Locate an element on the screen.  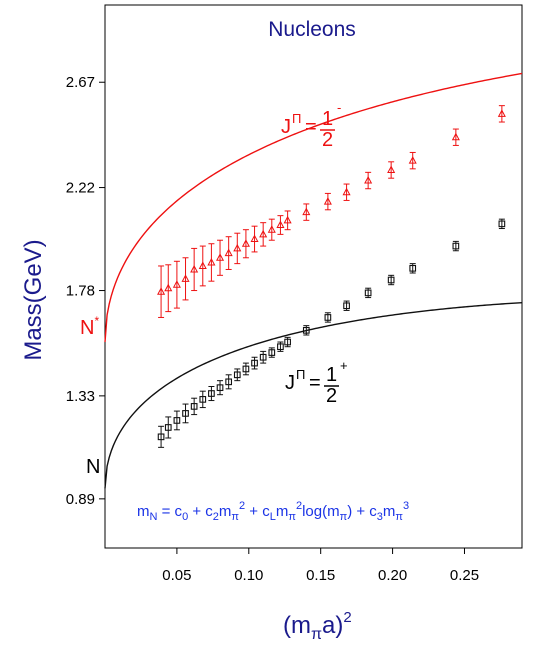
jp-neg-sign: - is located at coordinates (339, 107).